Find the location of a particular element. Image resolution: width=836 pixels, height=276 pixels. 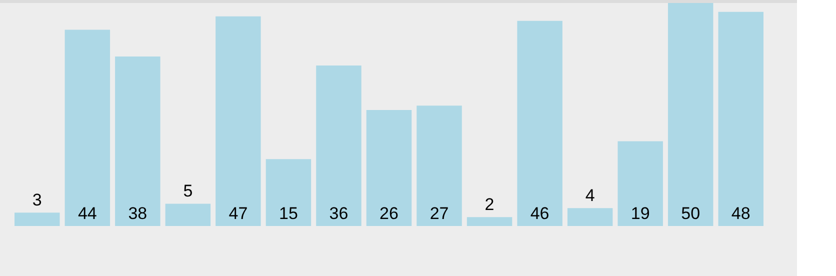

data-label: 5 is located at coordinates (188, 191).